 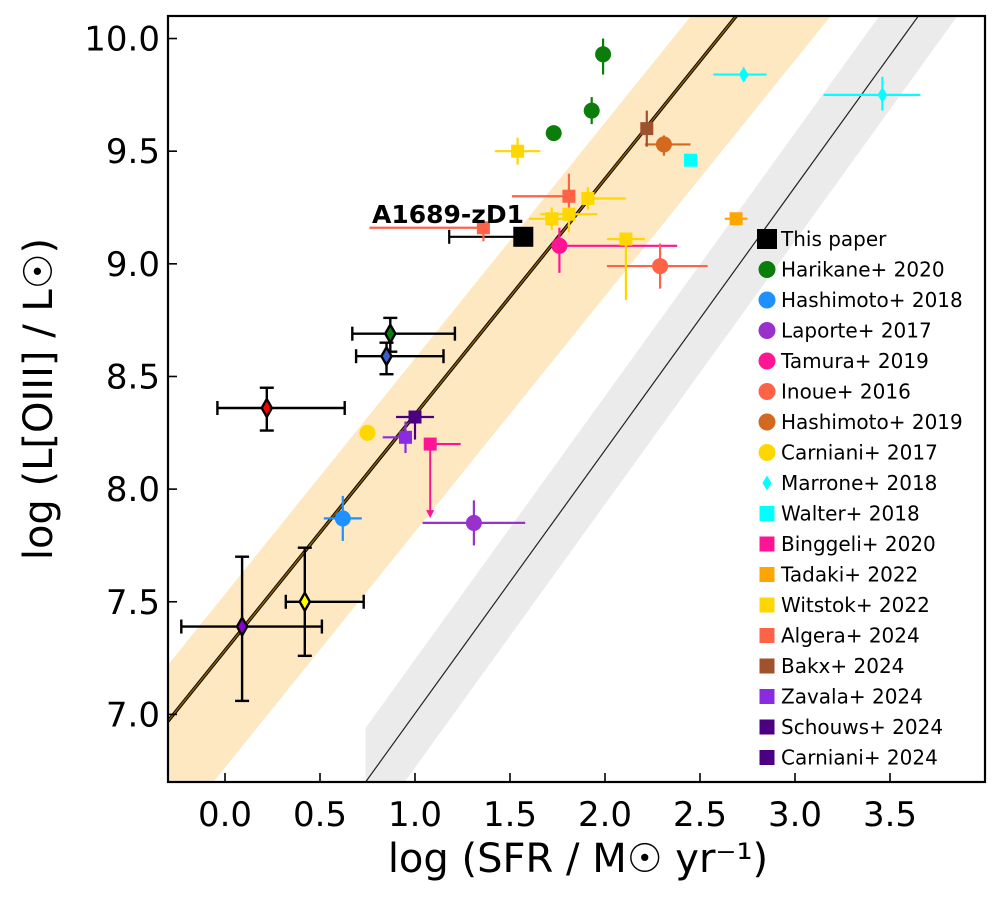 I want to click on legend-label: Binggeli+ 2020, so click(x=858, y=544).